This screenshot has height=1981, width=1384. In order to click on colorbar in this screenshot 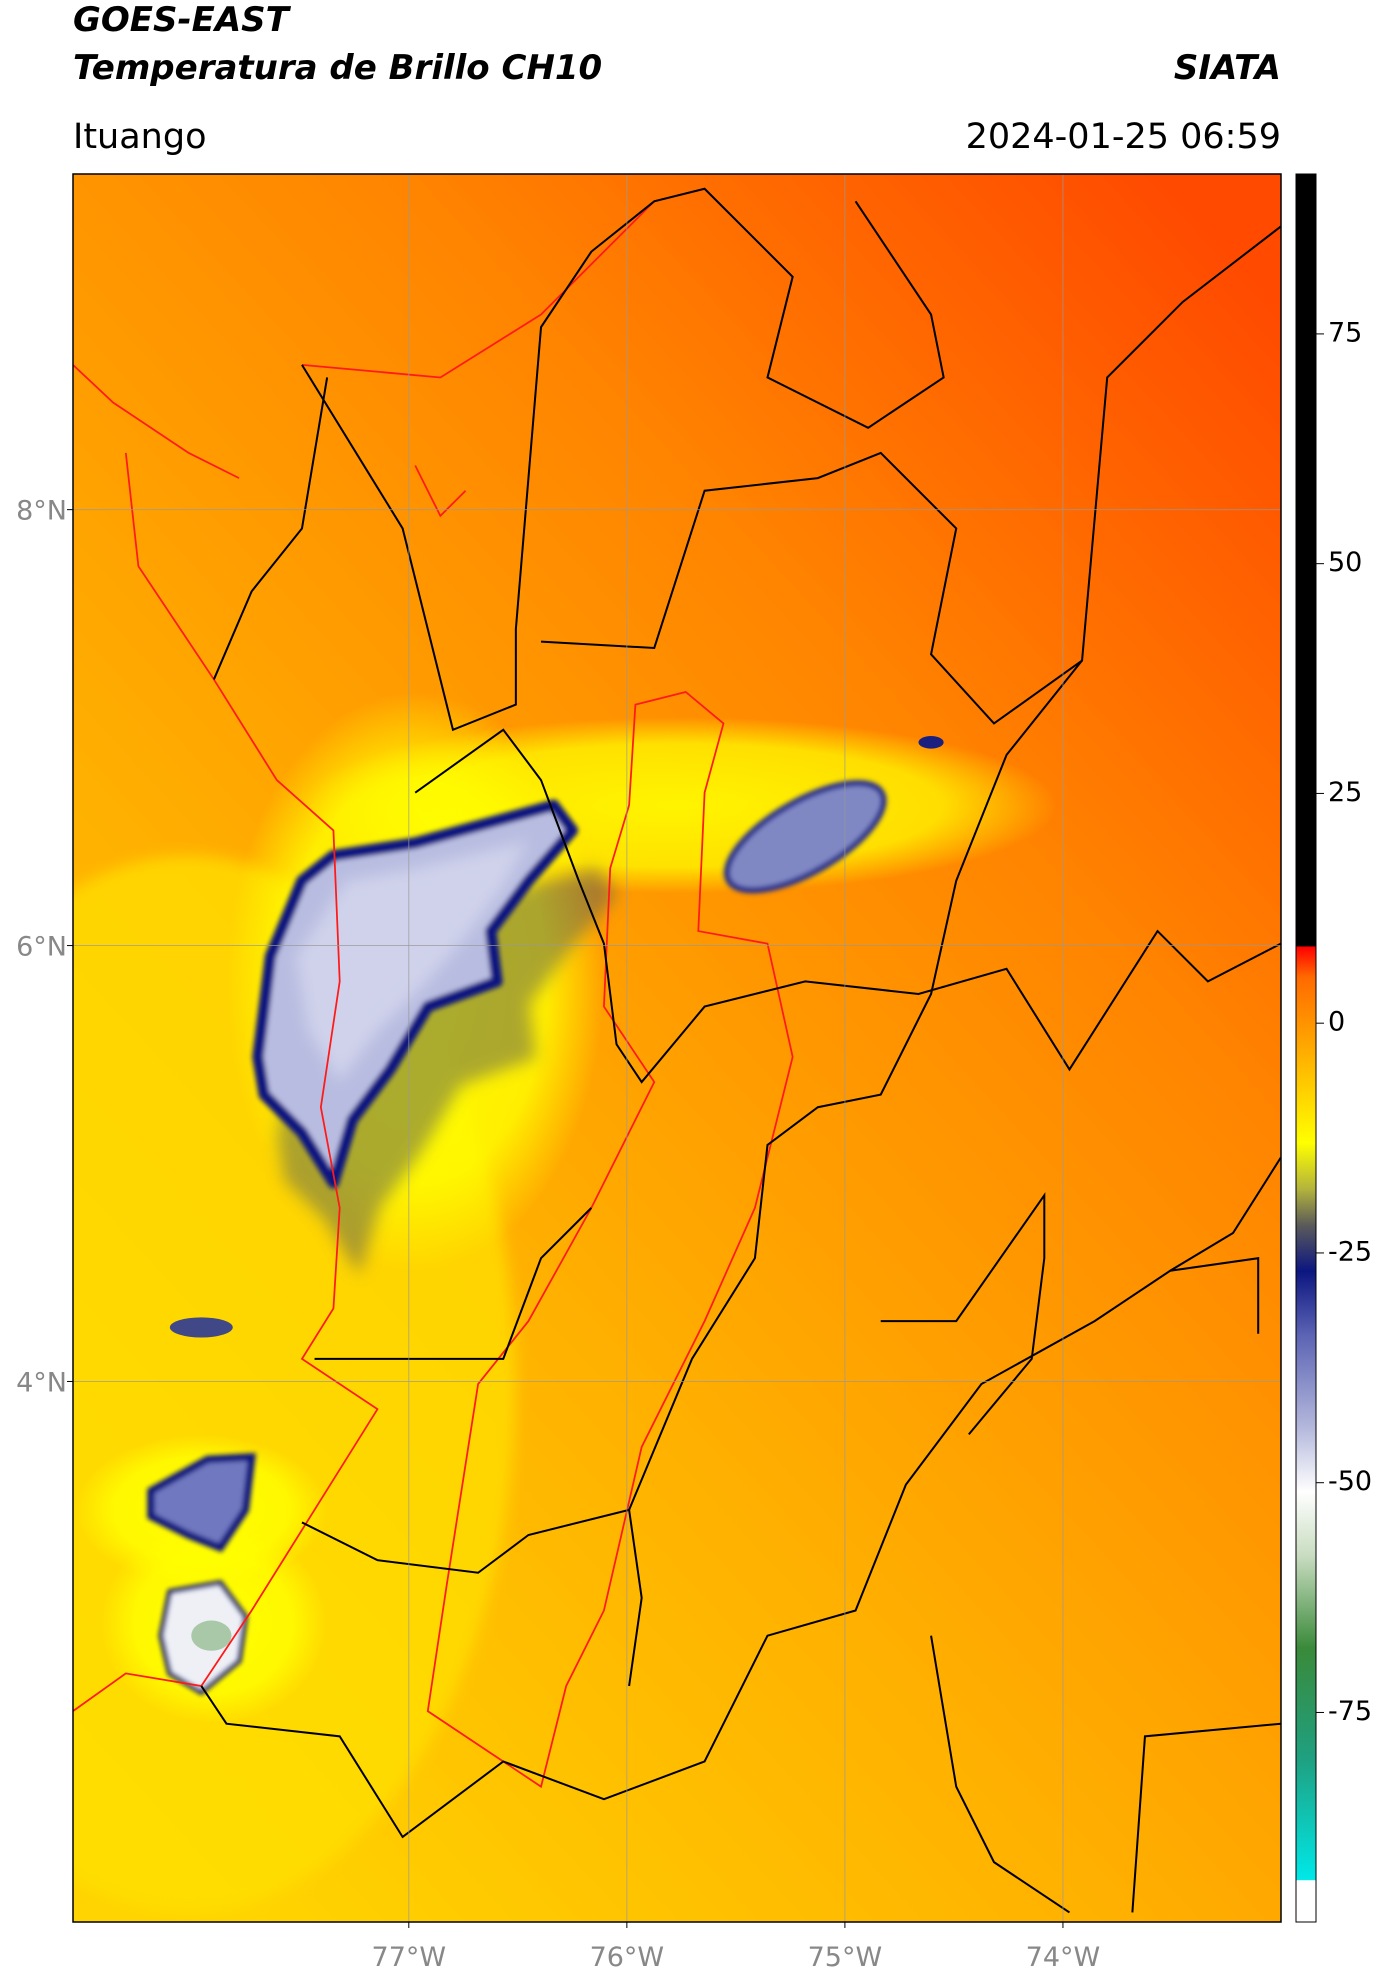, I will do `click(1306, 1048)`.